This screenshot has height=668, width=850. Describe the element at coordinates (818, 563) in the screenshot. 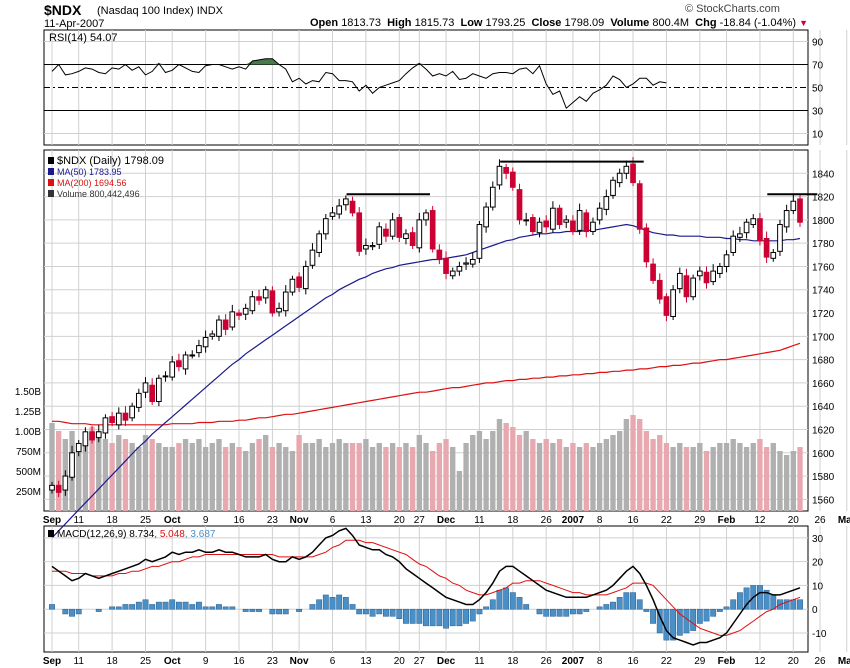

I see `macd-tick-label: 20` at that location.